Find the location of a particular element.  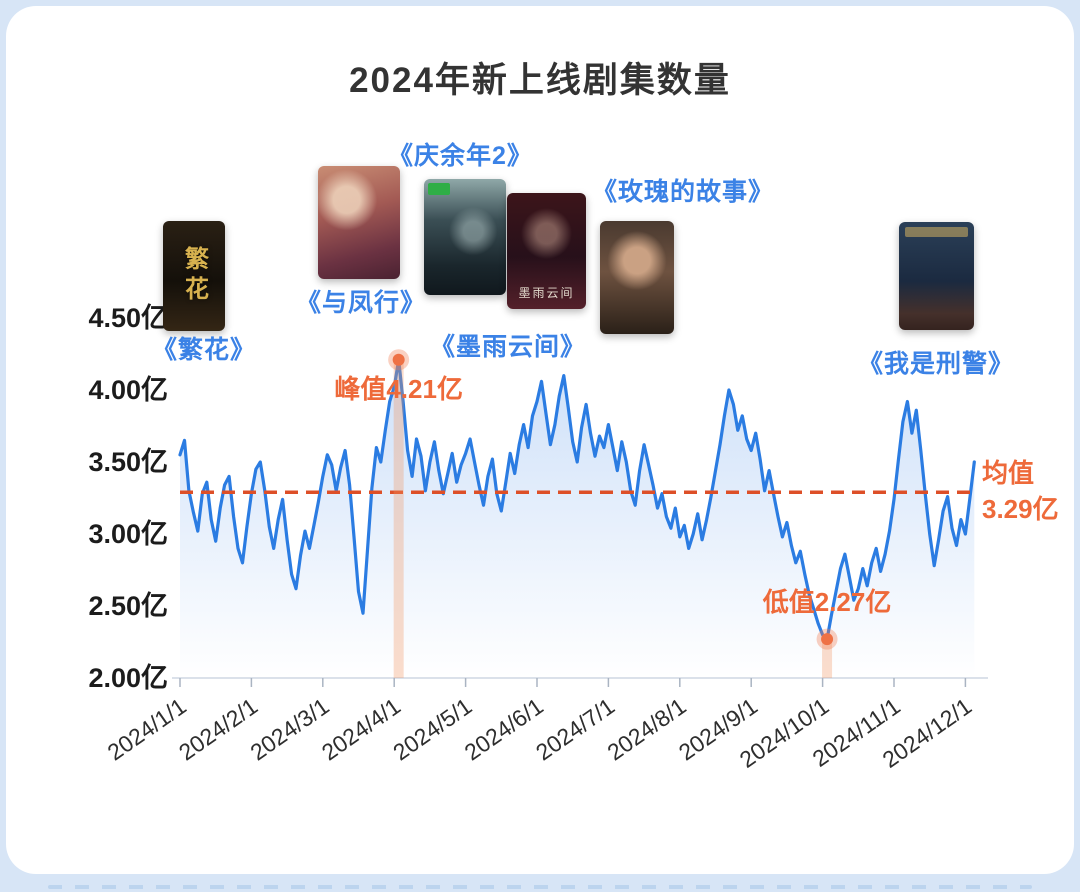

y-axis-label: 3.00亿 is located at coordinates (128, 534).